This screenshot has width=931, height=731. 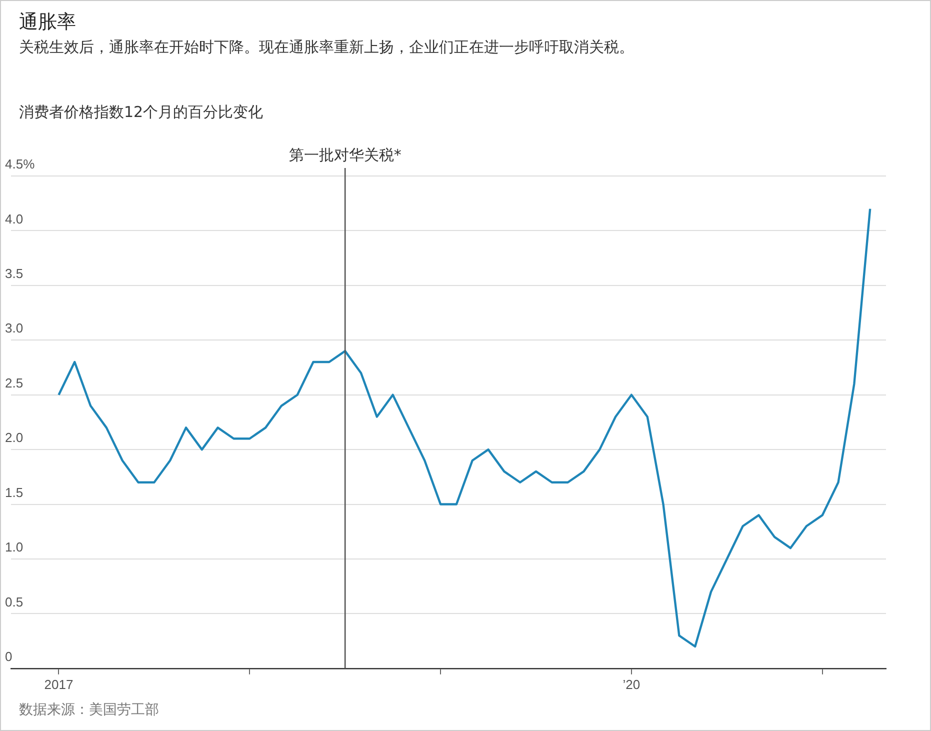 What do you see at coordinates (631, 684) in the screenshot?
I see `x-tick-label: ’20` at bounding box center [631, 684].